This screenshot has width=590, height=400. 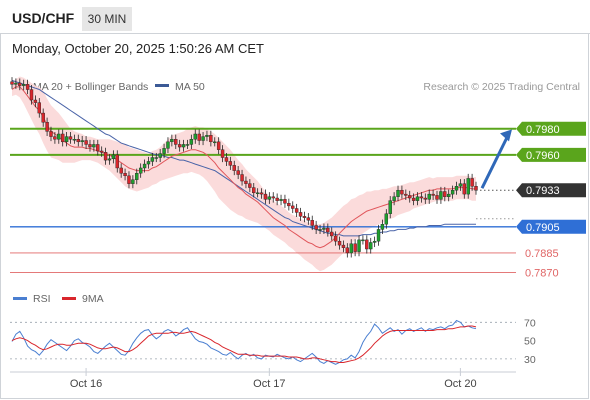 I want to click on forecast-arrow-head, so click(x=506, y=135).